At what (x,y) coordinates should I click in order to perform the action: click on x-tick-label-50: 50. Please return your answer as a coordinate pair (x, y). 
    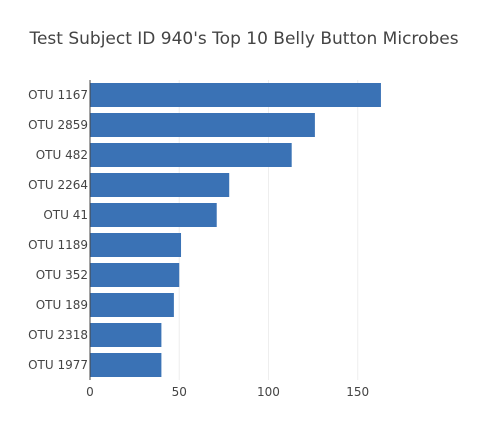
    Looking at the image, I should click on (179, 392).